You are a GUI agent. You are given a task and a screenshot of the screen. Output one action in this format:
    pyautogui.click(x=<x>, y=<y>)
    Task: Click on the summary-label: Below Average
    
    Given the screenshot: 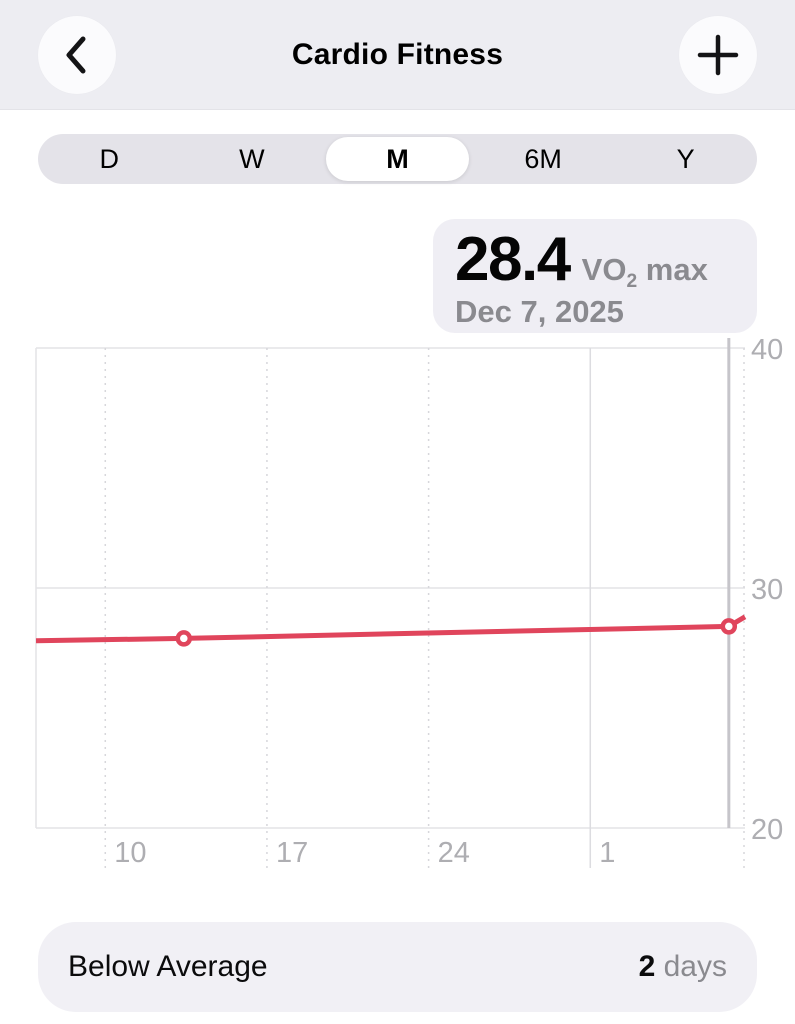 What is the action you would take?
    pyautogui.click(x=168, y=966)
    